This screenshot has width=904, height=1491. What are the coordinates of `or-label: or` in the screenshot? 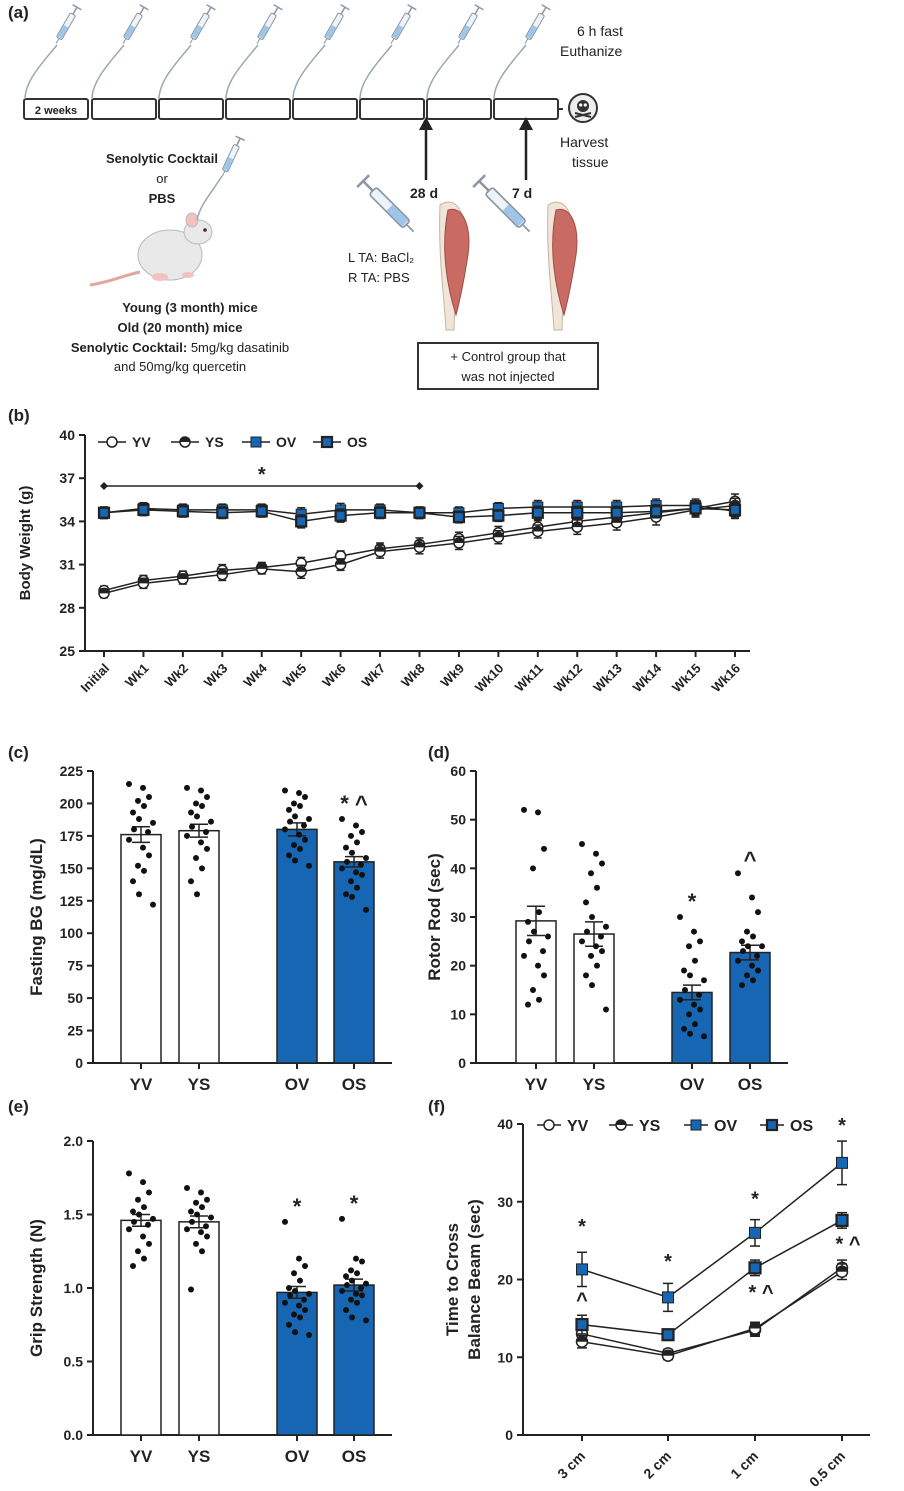 It's located at (162, 178).